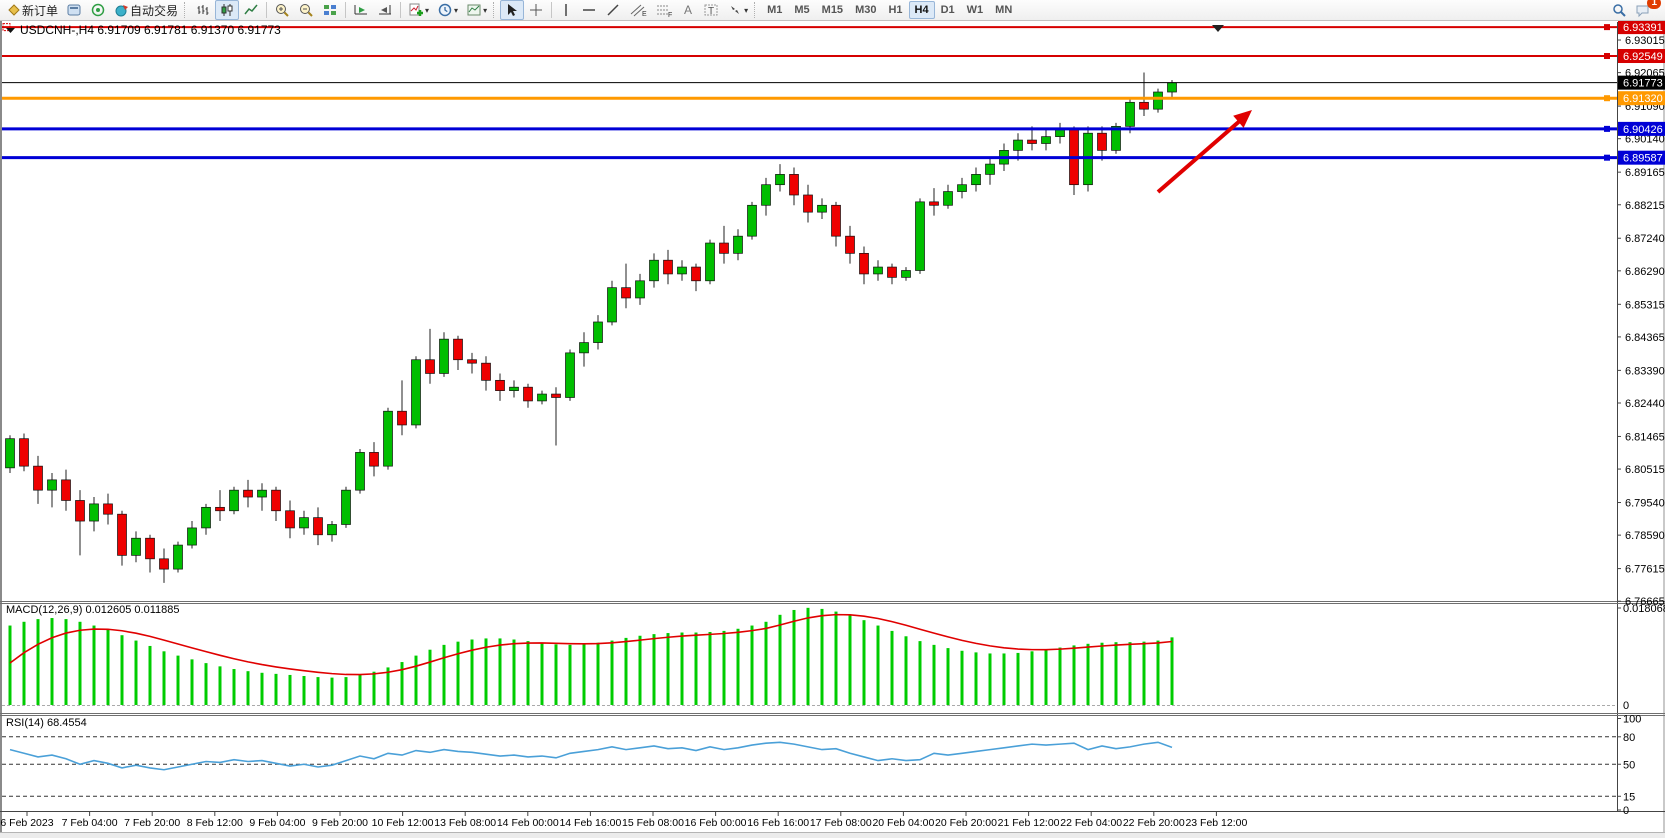 This screenshot has height=838, width=1665. Describe the element at coordinates (1029, 823) in the screenshot. I see `time-axis-label: 21 Feb 12:00` at that location.